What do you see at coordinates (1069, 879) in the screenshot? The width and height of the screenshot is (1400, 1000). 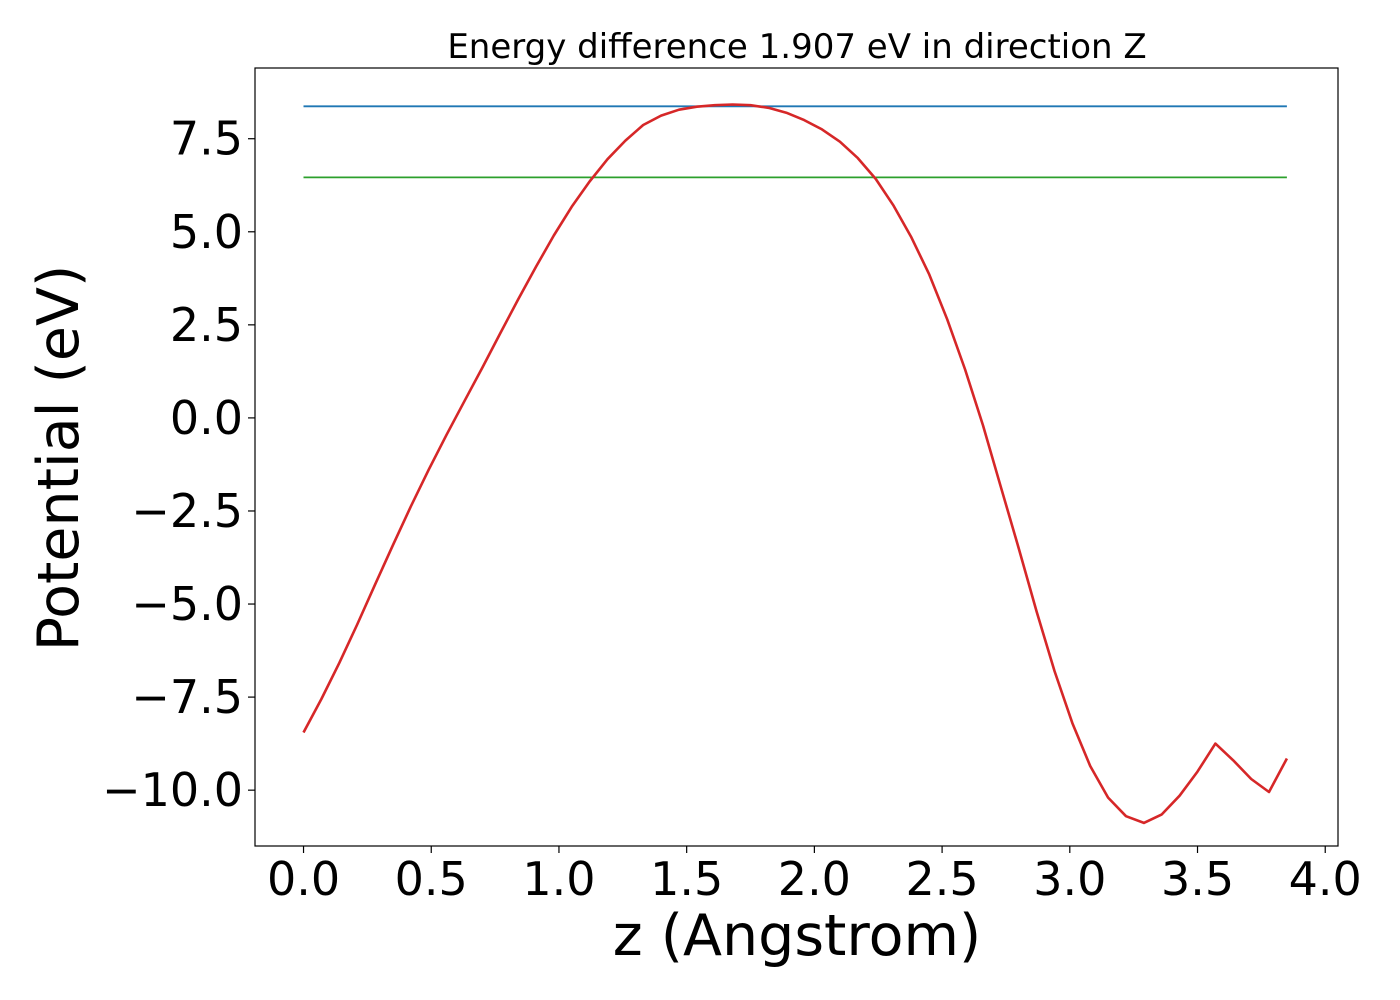 I see `x-tick-label: 3.0` at bounding box center [1069, 879].